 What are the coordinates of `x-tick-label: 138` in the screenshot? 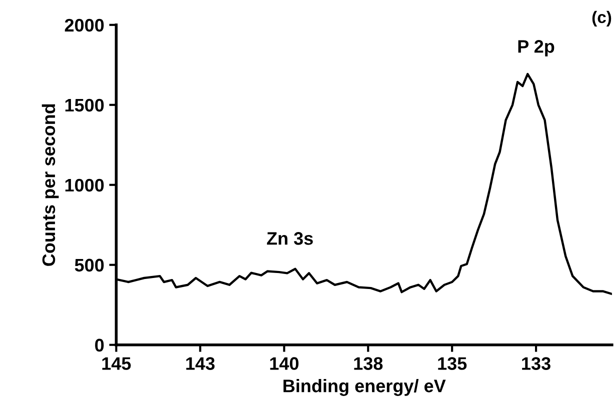 It's located at (368, 363).